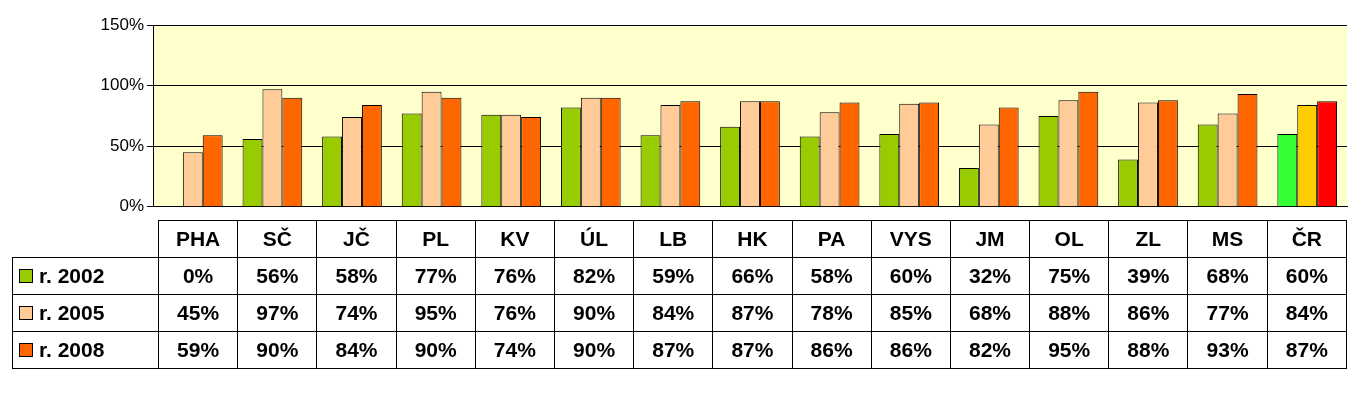  Describe the element at coordinates (1148, 239) in the screenshot. I see `x-tick-label: ZL` at that location.